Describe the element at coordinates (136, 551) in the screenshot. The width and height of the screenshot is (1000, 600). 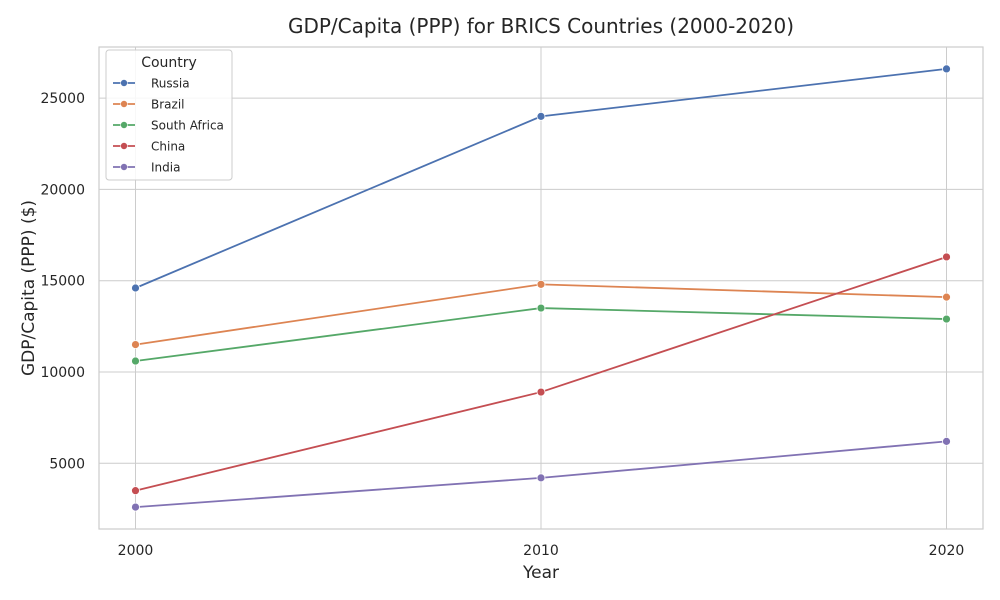
I see `x-tick-label: 2000` at that location.